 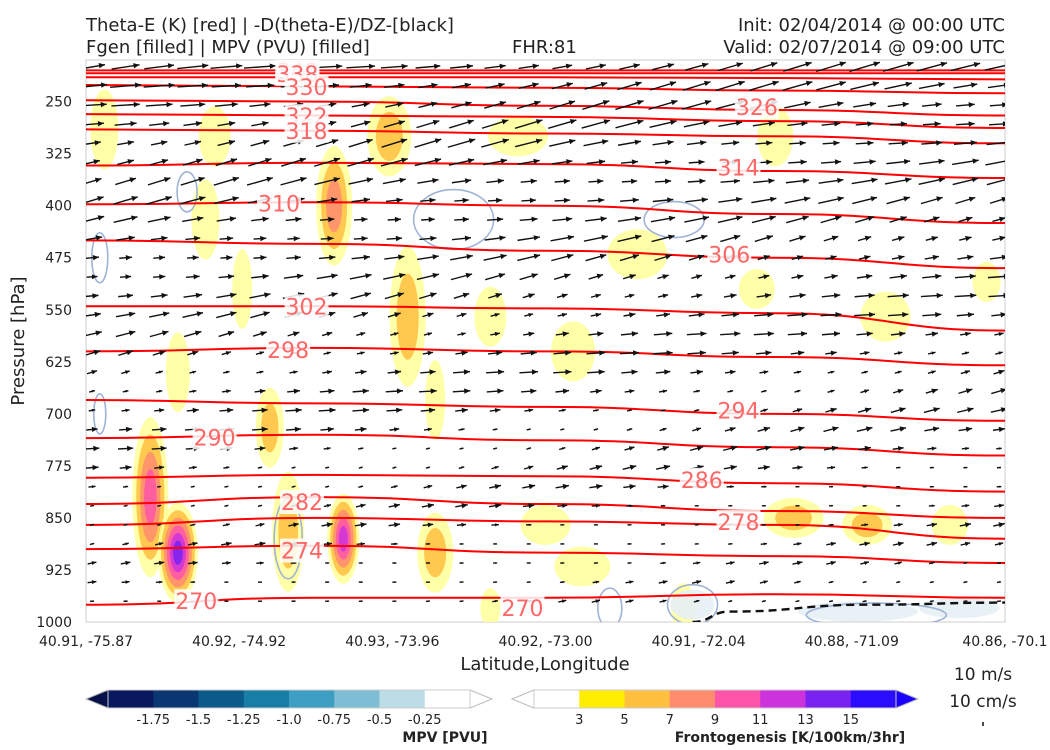 What do you see at coordinates (715, 720) in the screenshot?
I see `fgen-colorbar-tick-3: 9` at bounding box center [715, 720].